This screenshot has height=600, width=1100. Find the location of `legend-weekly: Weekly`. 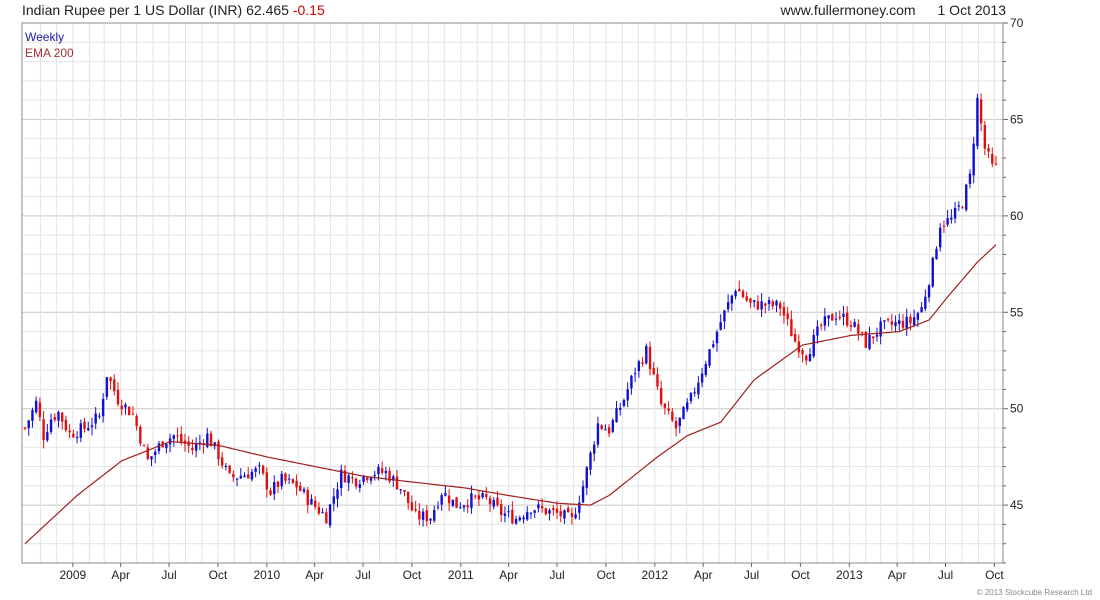

legend-weekly: Weekly is located at coordinates (45, 37).